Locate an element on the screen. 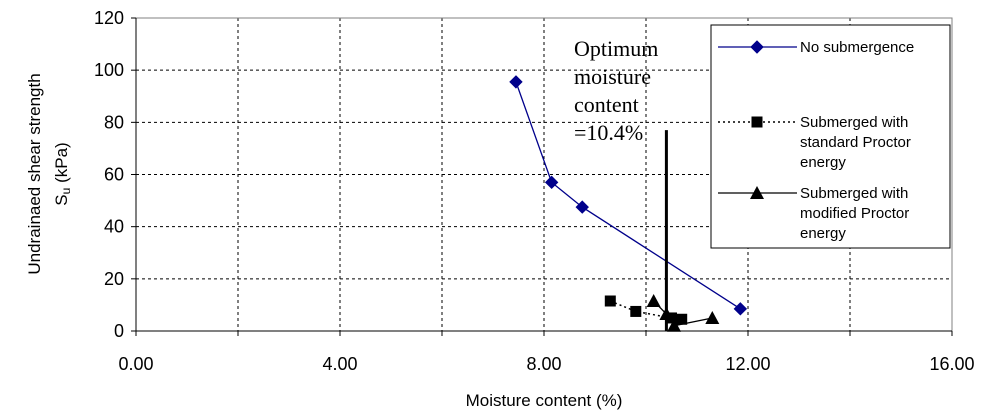 Image resolution: width=984 pixels, height=415 pixels. y-axis-label-unit: (kPa) is located at coordinates (61, 164).